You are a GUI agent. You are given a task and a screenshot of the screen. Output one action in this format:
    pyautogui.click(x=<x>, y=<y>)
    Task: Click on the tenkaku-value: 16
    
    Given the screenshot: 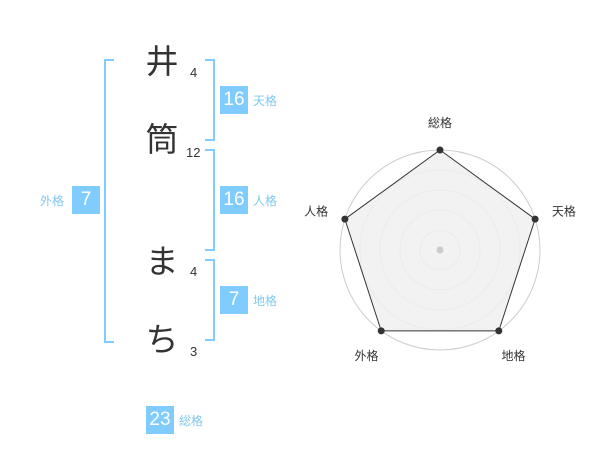 What is the action you would take?
    pyautogui.click(x=234, y=100)
    